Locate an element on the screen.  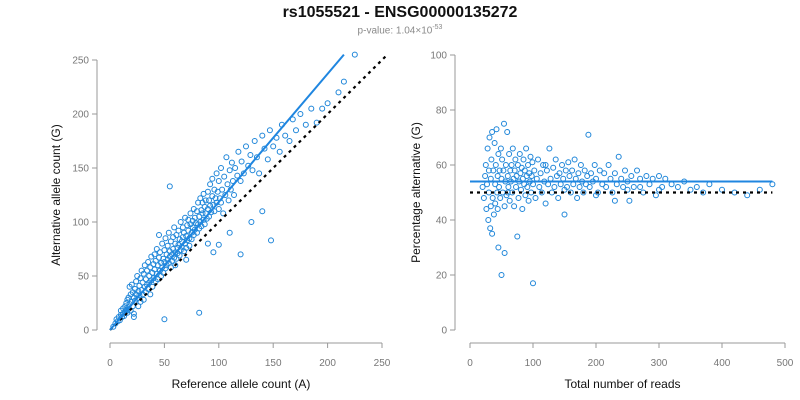
pvalue-exponent: -53 is located at coordinates (437, 27).